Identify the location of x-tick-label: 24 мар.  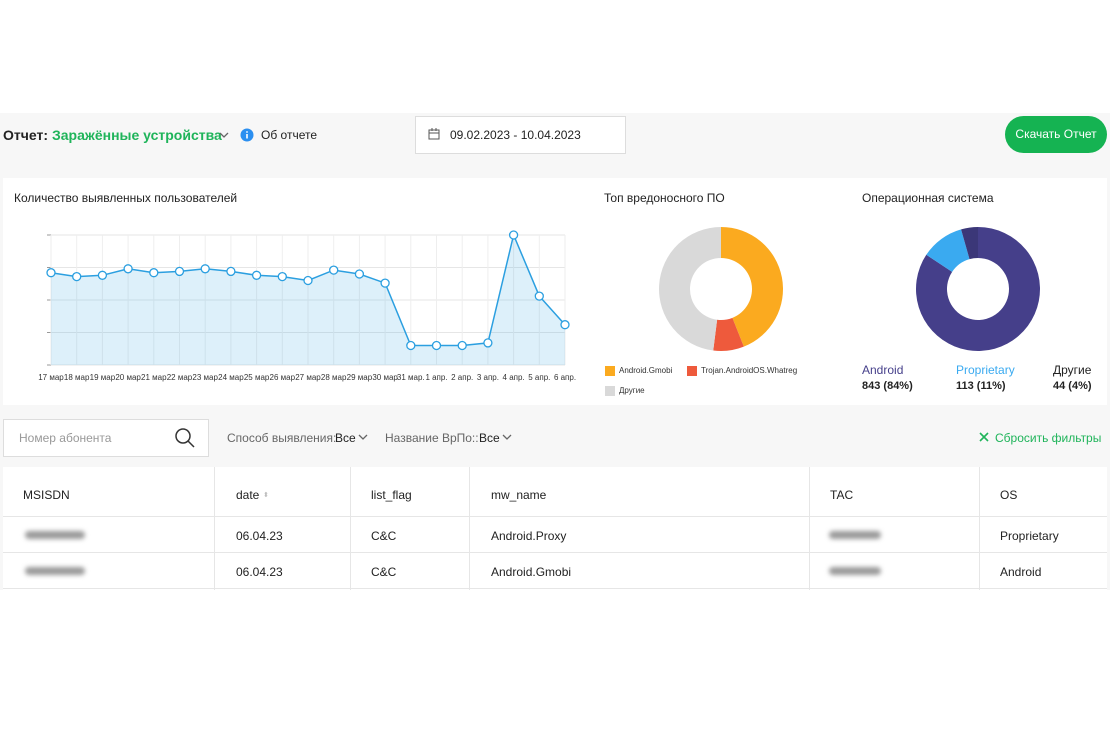
(231, 377).